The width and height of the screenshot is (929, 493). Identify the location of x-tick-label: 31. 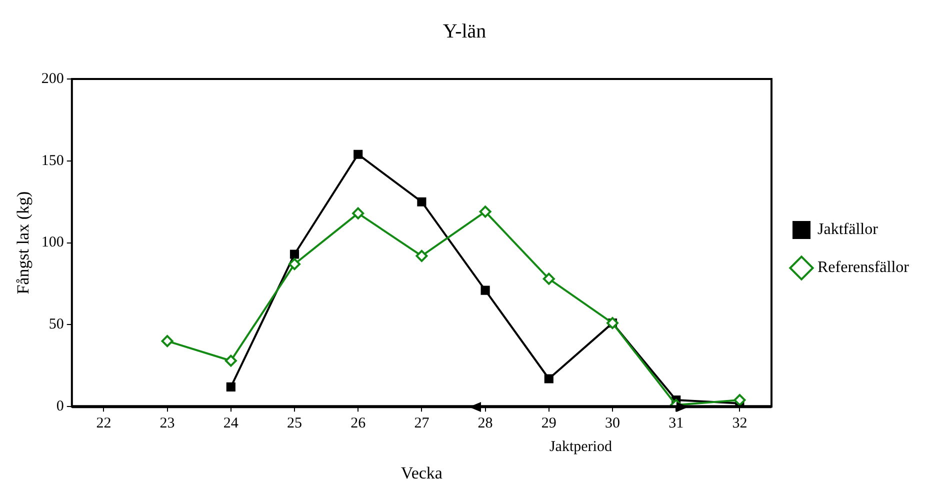
(676, 424).